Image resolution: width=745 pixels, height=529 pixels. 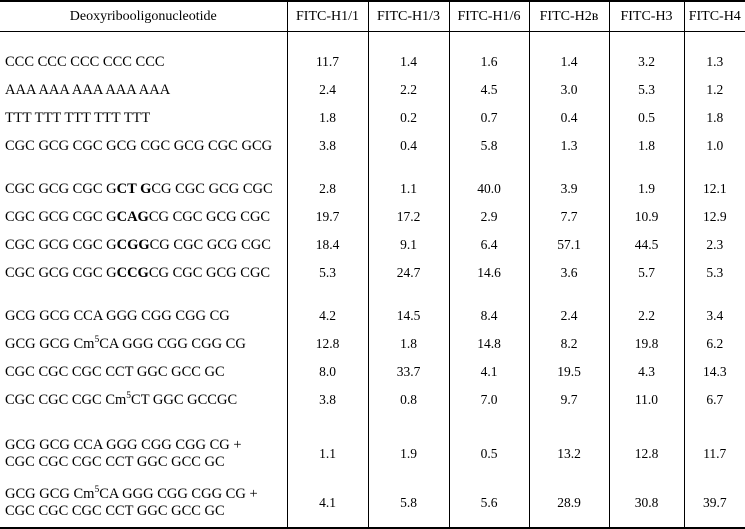 I want to click on value-cell: 0.7, so click(x=488, y=118).